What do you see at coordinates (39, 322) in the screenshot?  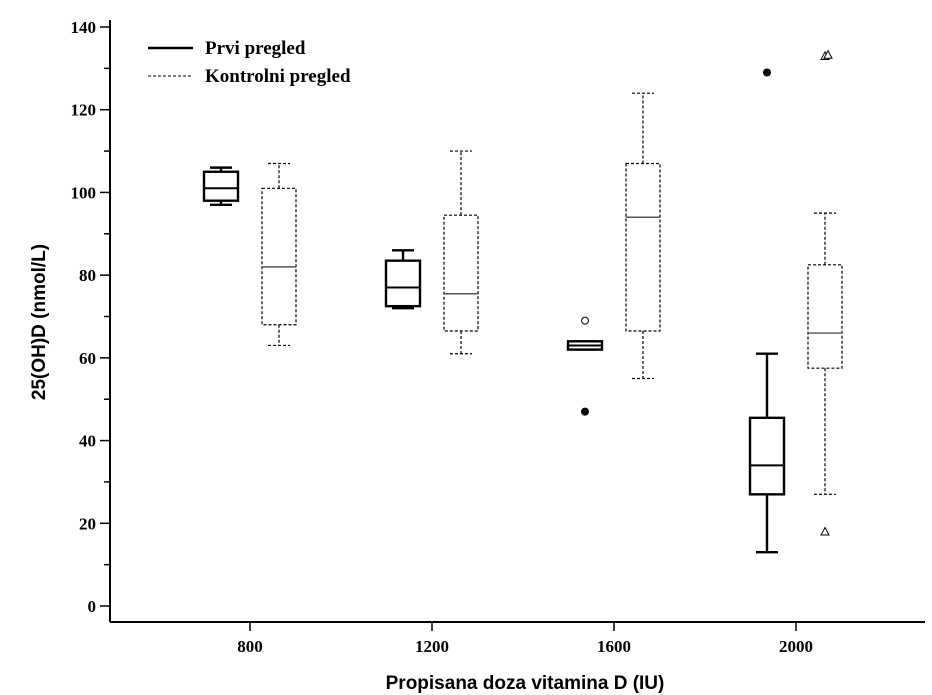 I see `y-axis-title: 25(OH)D (nmol/L)` at bounding box center [39, 322].